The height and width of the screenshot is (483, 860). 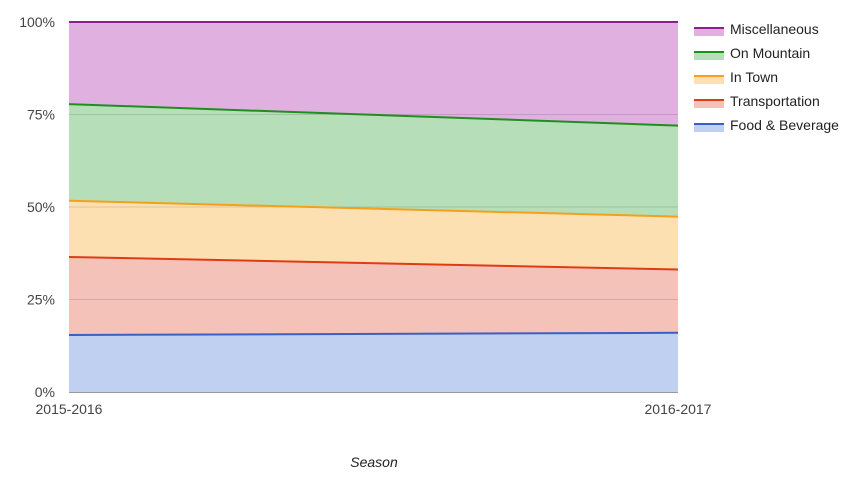 I want to click on legend-label: Transportation, so click(x=775, y=101).